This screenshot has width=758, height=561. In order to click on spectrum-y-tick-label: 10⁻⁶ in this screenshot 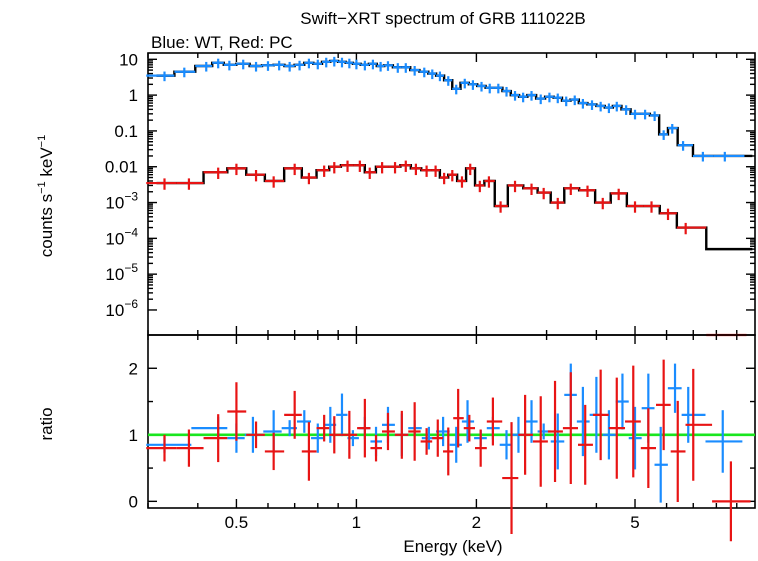, I will do `click(121, 308)`.